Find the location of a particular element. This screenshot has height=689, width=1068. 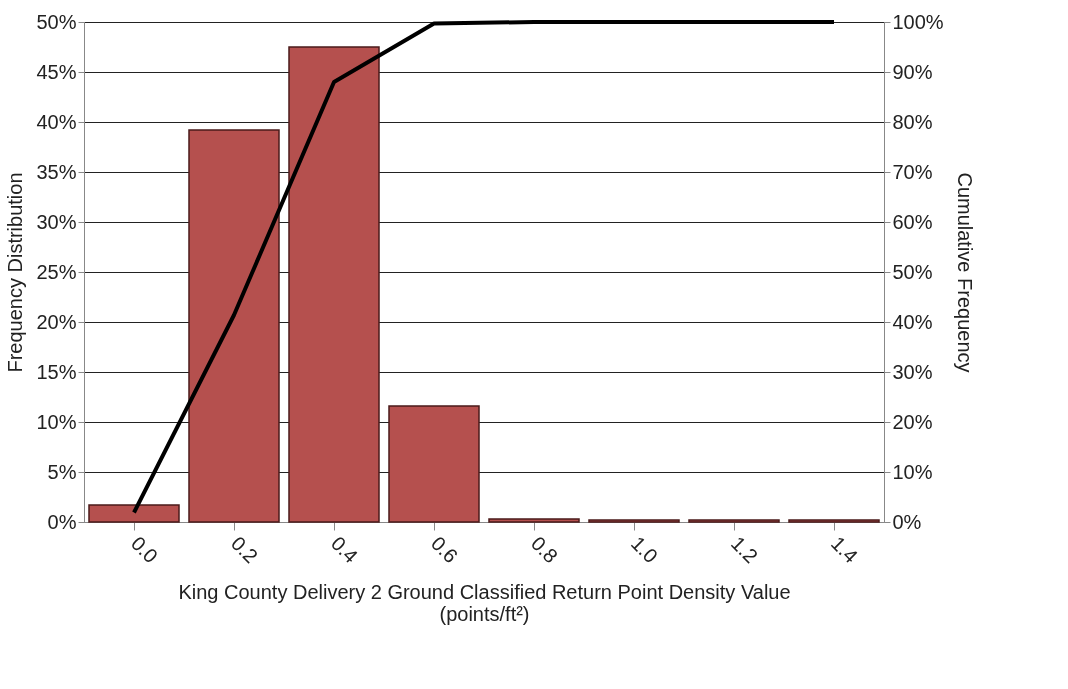

y2-tick-label: 50% is located at coordinates (912, 271).